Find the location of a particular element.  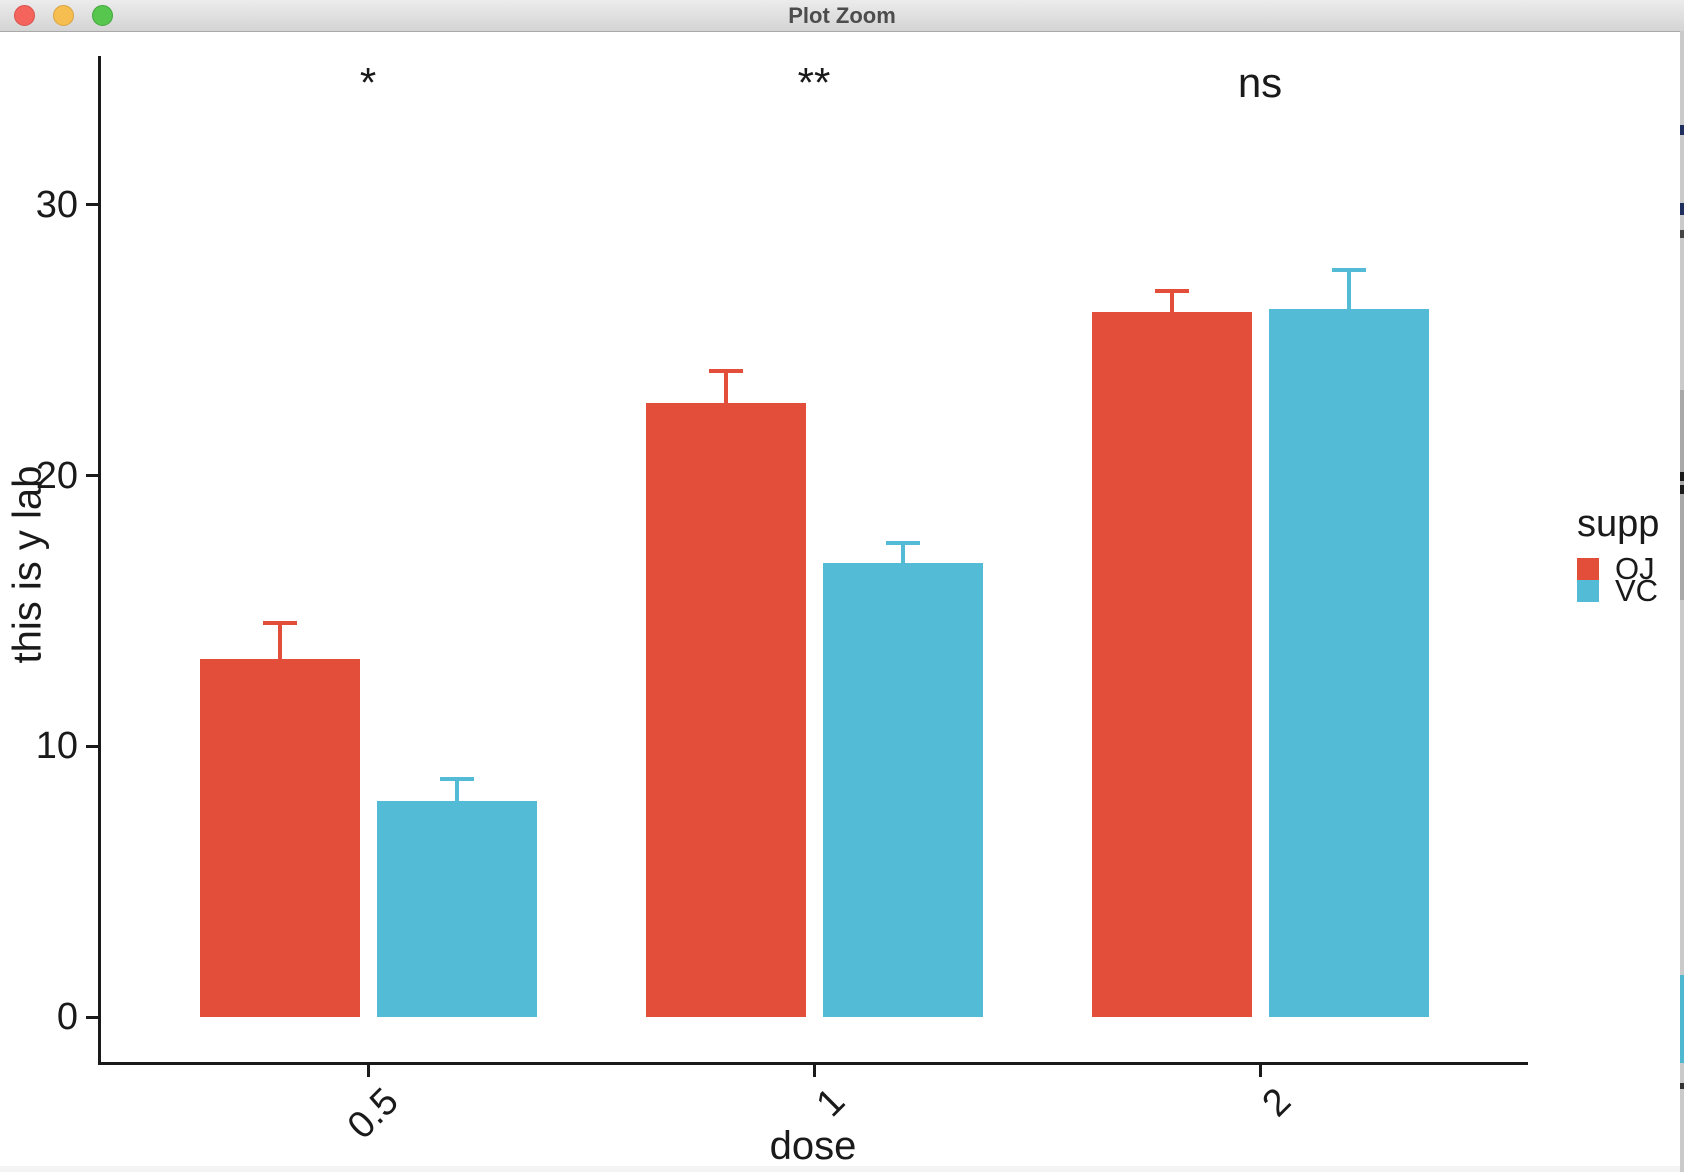

x-axis-title: dose is located at coordinates (813, 1146).